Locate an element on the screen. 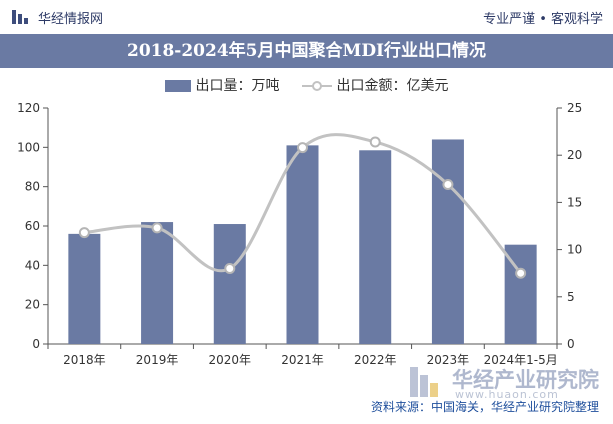 The width and height of the screenshot is (613, 424). watermark-url: www.huaon.com is located at coordinates (507, 394).